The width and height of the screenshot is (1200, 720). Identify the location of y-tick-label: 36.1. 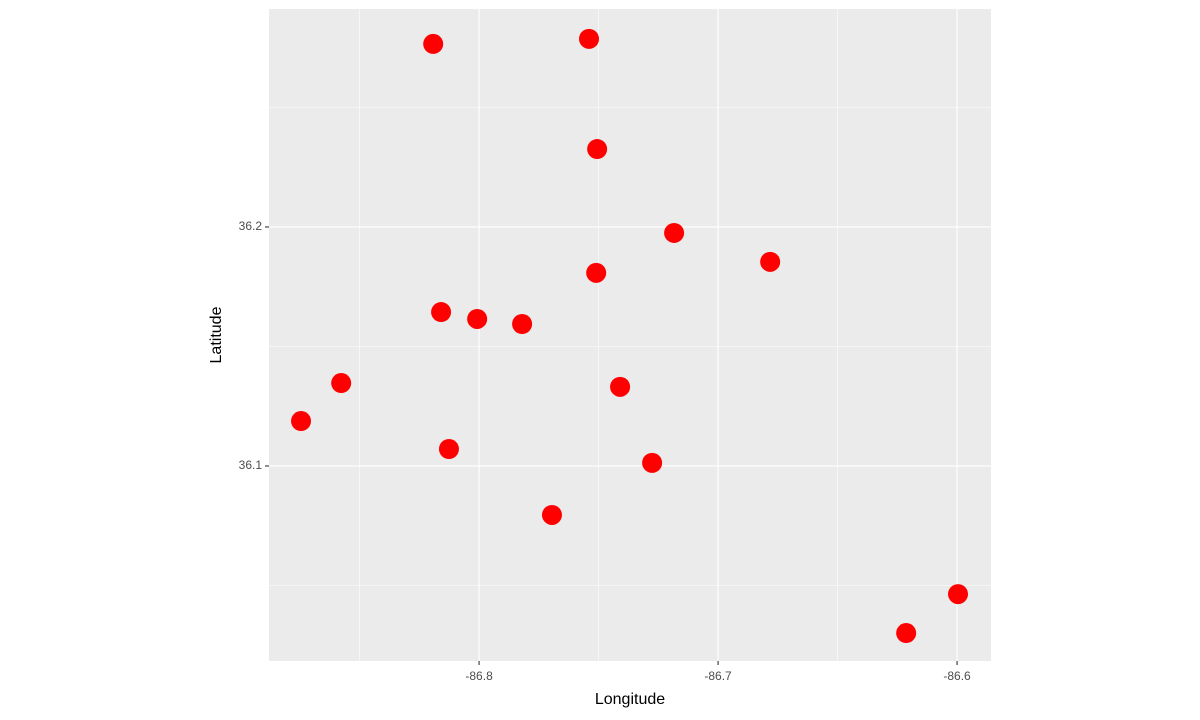
(251, 465).